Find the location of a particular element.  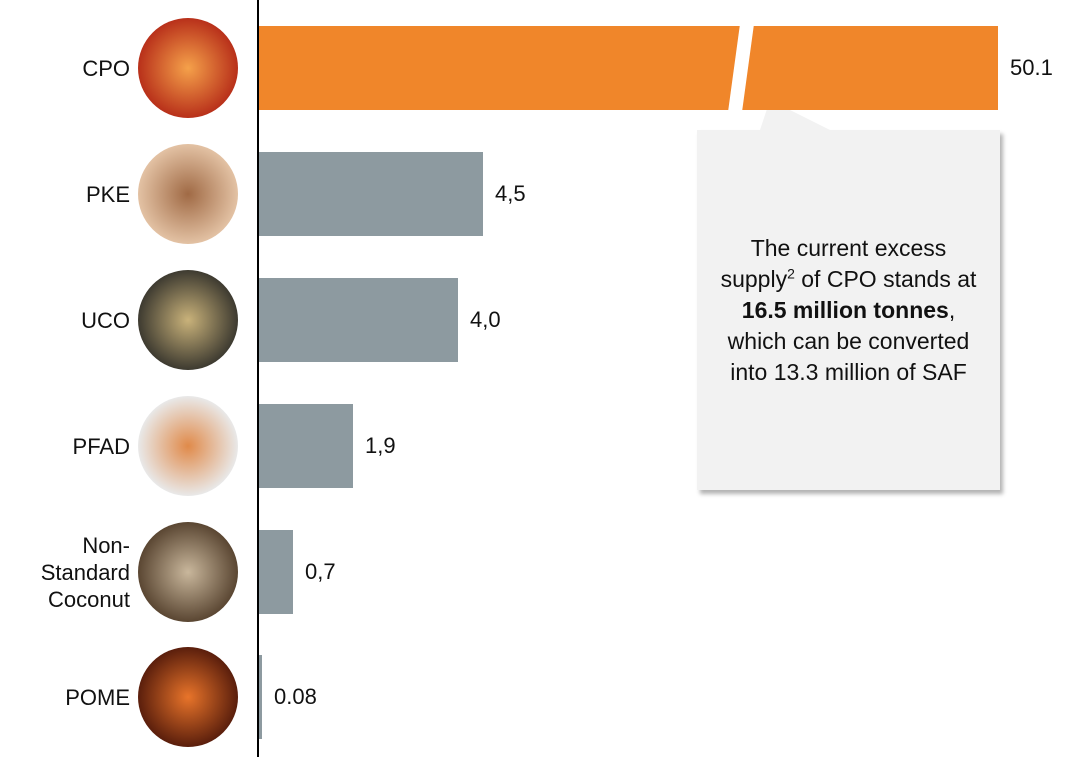

category-label: CPO is located at coordinates (106, 68).